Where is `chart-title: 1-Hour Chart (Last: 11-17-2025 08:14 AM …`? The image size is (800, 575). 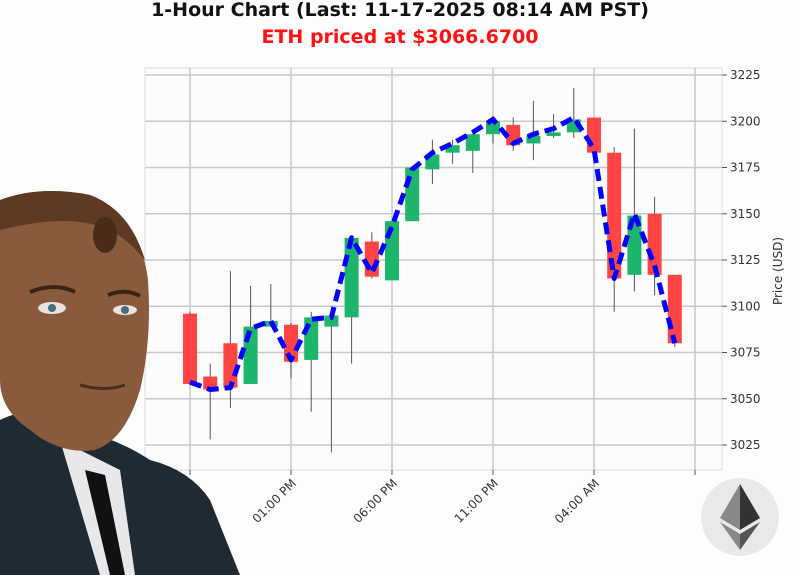
chart-title: 1-Hour Chart (Last: 11-17-2025 08:14 AM … is located at coordinates (400, 10).